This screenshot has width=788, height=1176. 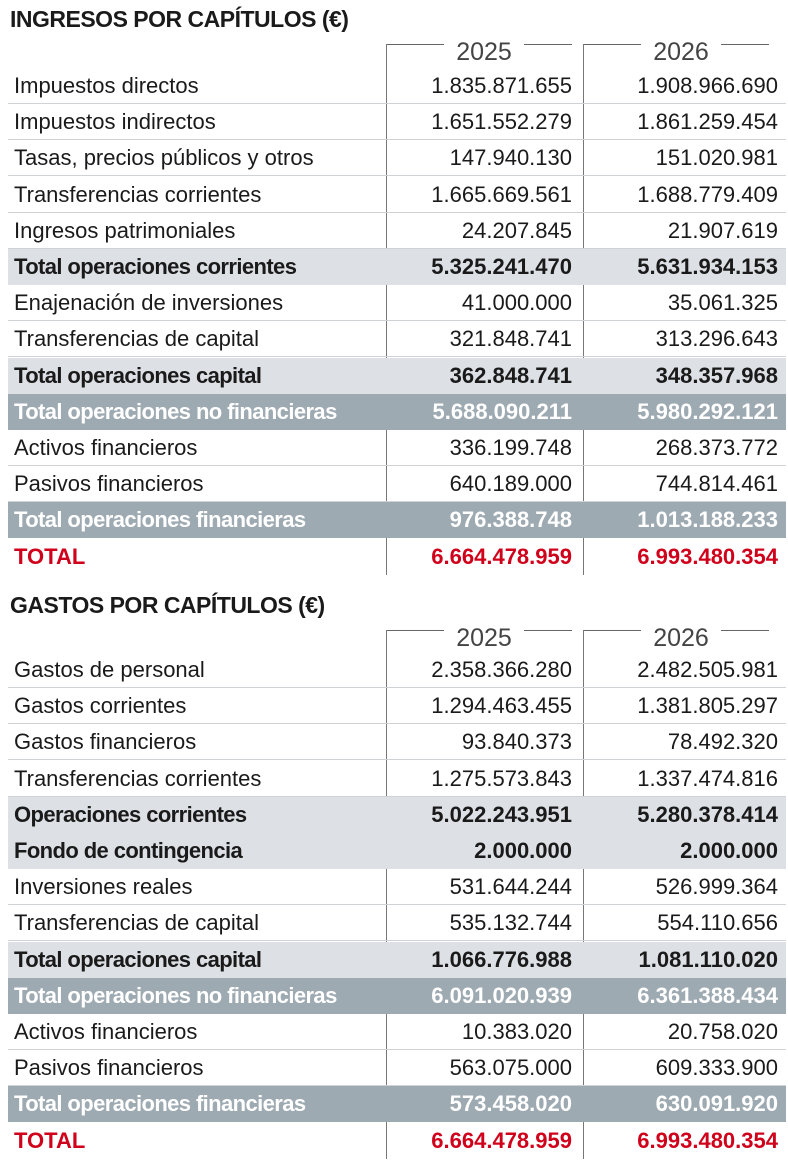 I want to click on table-row: Activos financieros 10.383.020 20.758.020, so click(x=397, y=1032).